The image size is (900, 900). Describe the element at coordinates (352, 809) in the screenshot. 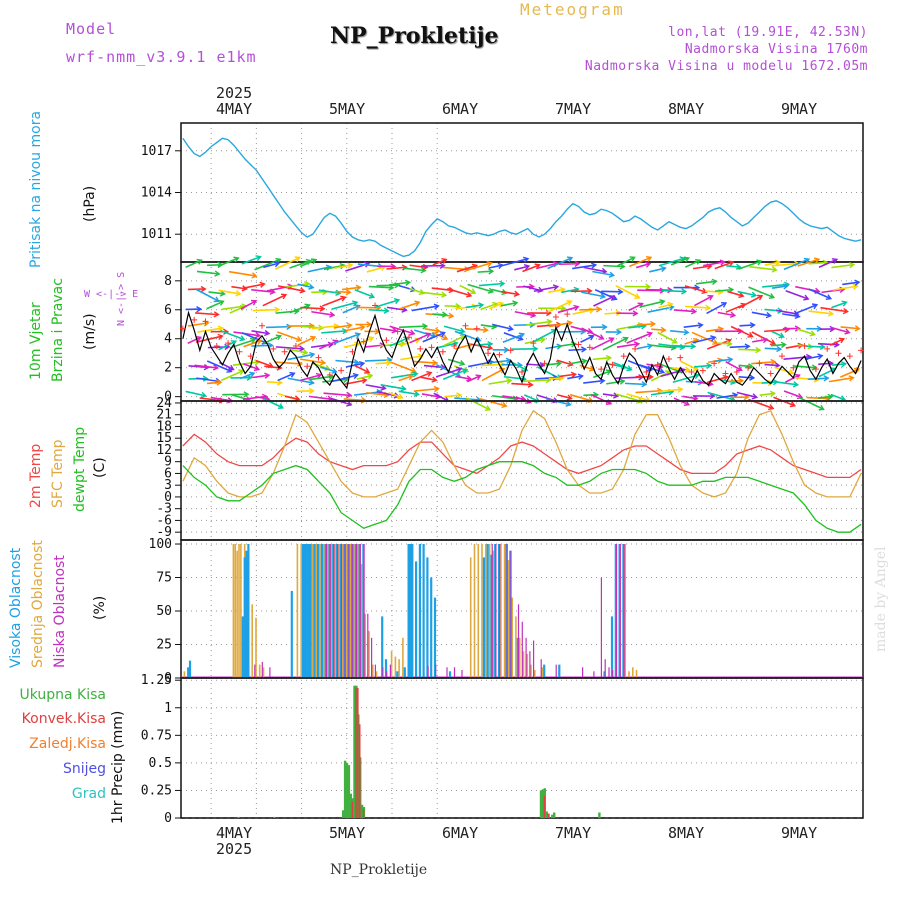

I see `rain-convective-bar` at that location.